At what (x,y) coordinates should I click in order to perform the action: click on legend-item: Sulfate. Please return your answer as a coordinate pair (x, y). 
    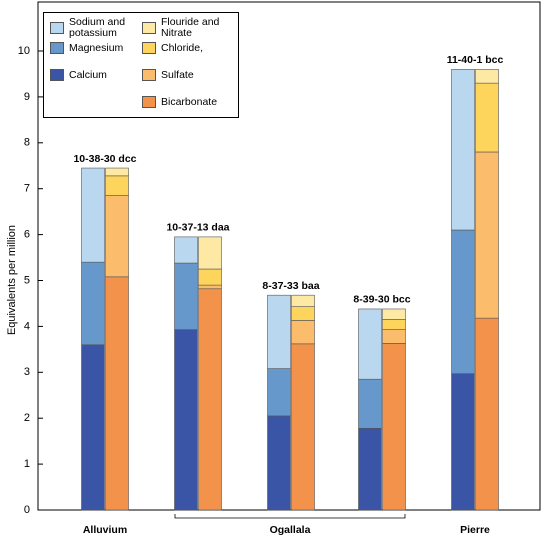
    Looking at the image, I should click on (188, 75).